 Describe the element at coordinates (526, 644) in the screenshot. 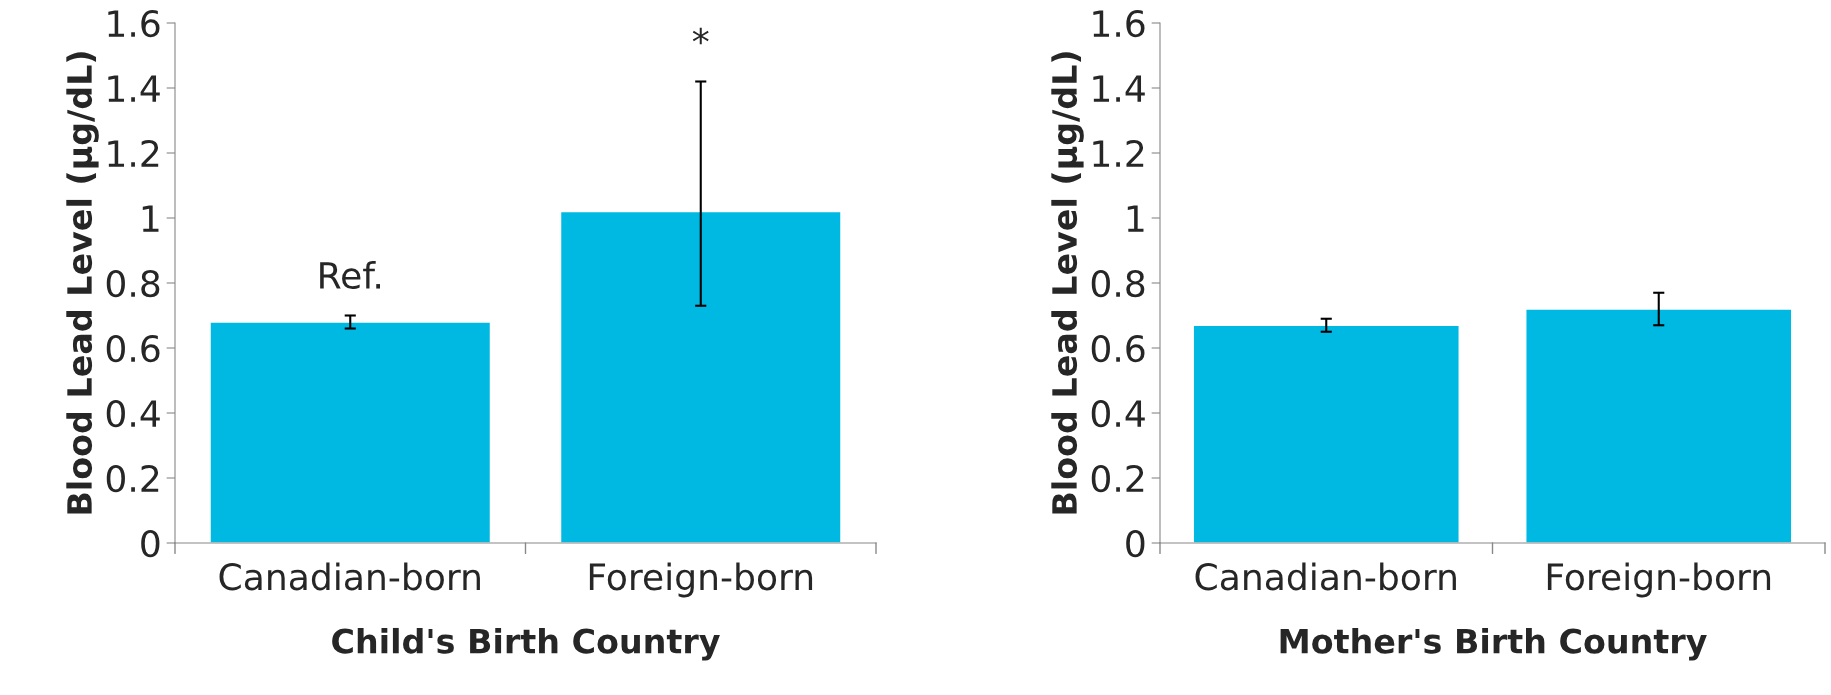

I see `x-axis-title: Child's Birth Country` at that location.